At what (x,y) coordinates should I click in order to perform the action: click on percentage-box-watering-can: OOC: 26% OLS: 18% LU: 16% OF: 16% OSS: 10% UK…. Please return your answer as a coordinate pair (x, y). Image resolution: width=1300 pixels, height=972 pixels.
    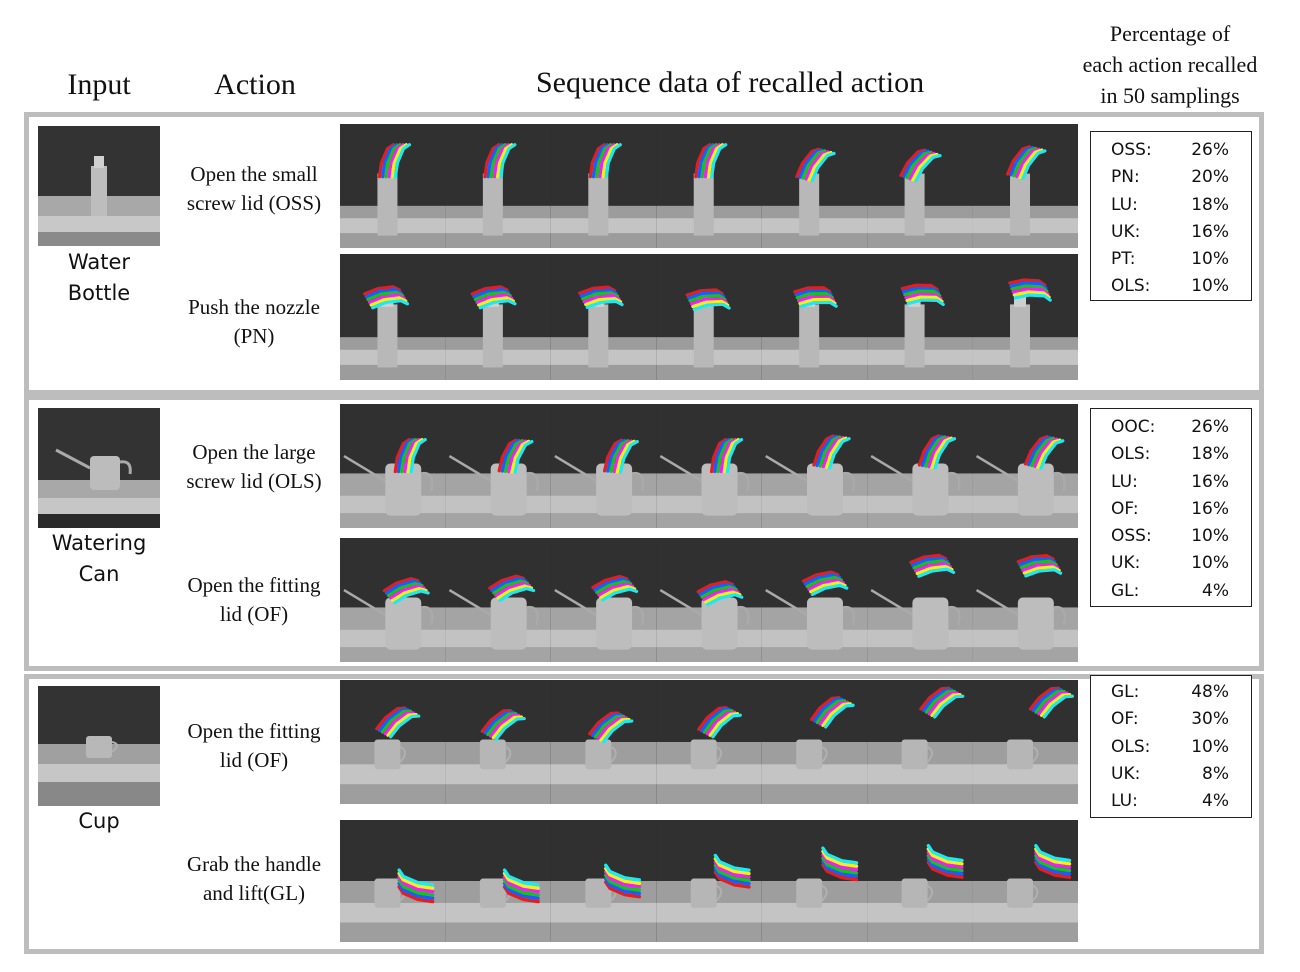
    Looking at the image, I should click on (1171, 507).